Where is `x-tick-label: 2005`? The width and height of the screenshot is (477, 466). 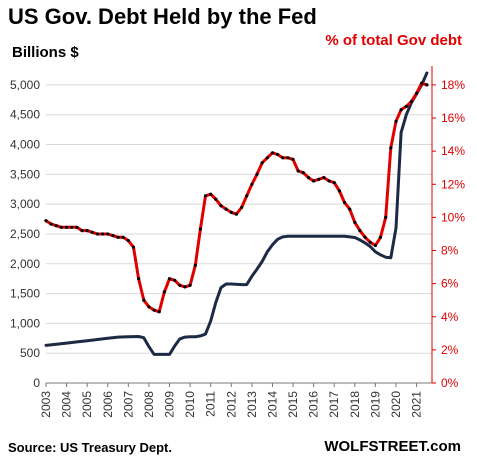 x-tick-label: 2005 is located at coordinates (87, 404).